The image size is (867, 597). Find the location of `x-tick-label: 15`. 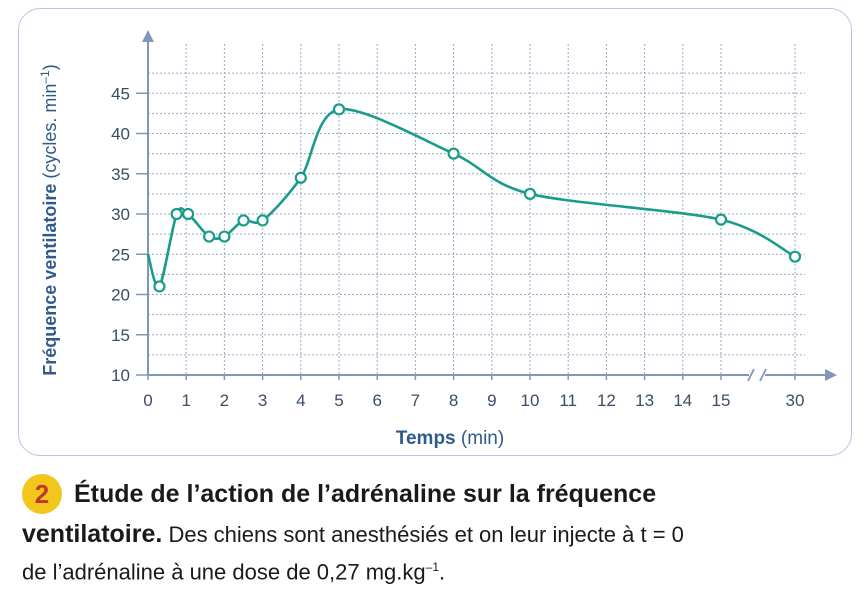

x-tick-label: 15 is located at coordinates (721, 400).